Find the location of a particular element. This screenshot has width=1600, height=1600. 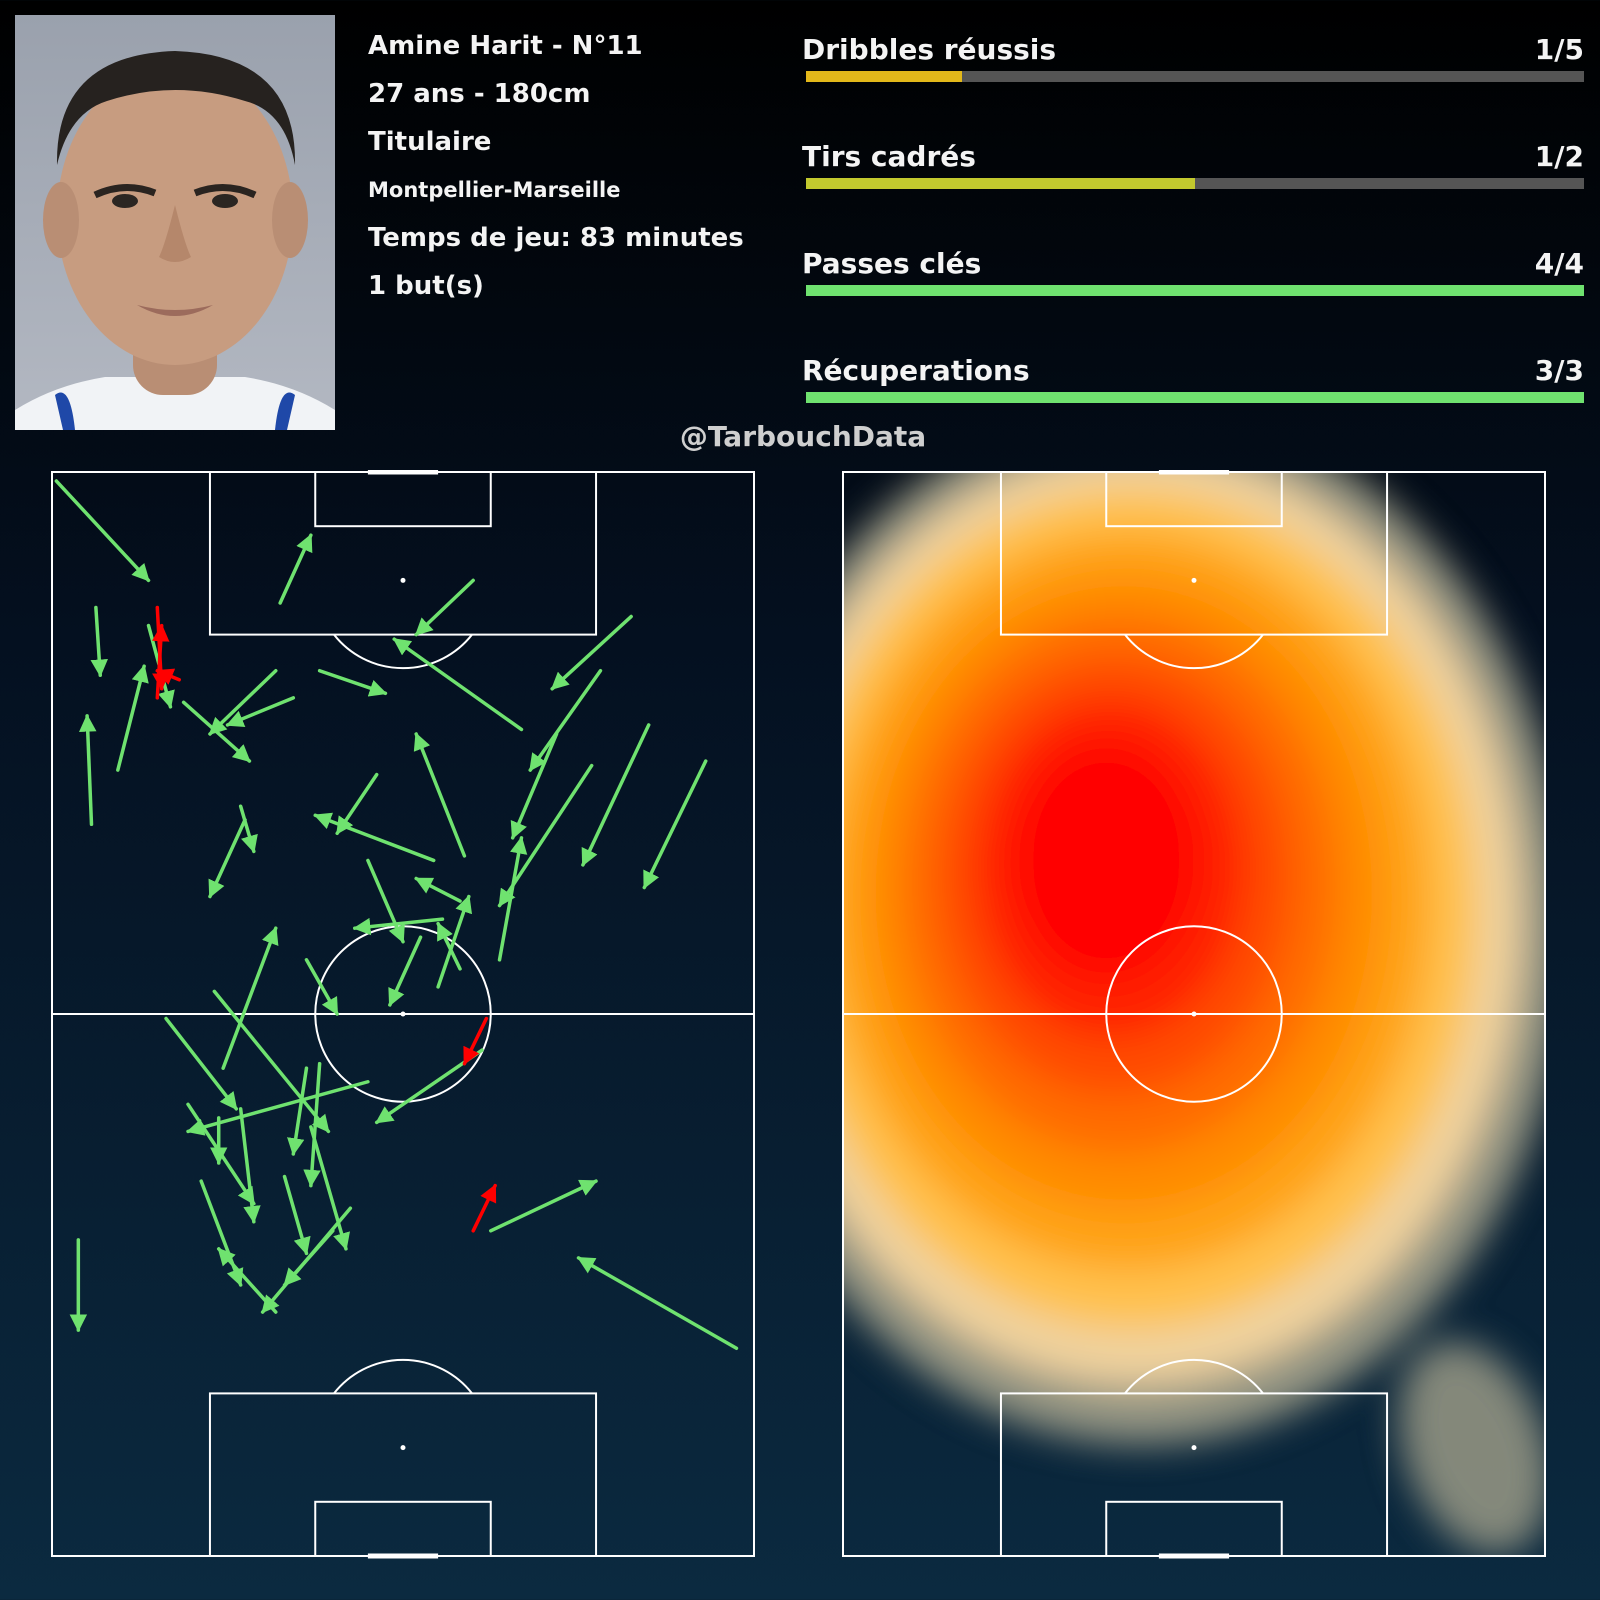

player-portrait is located at coordinates (175, 240).